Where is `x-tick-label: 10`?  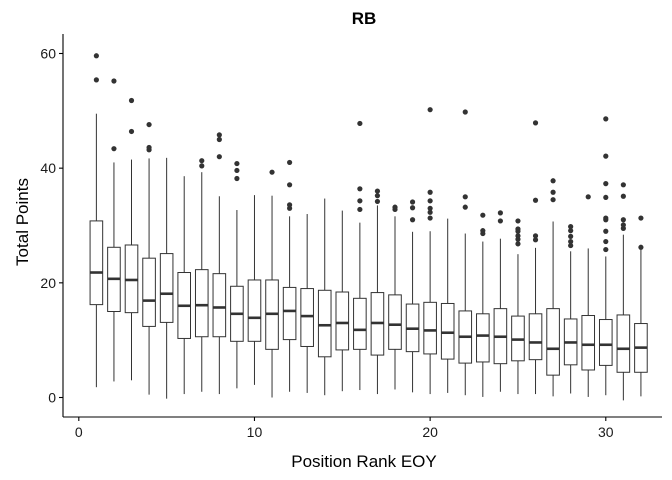 x-tick-label: 10 is located at coordinates (255, 432).